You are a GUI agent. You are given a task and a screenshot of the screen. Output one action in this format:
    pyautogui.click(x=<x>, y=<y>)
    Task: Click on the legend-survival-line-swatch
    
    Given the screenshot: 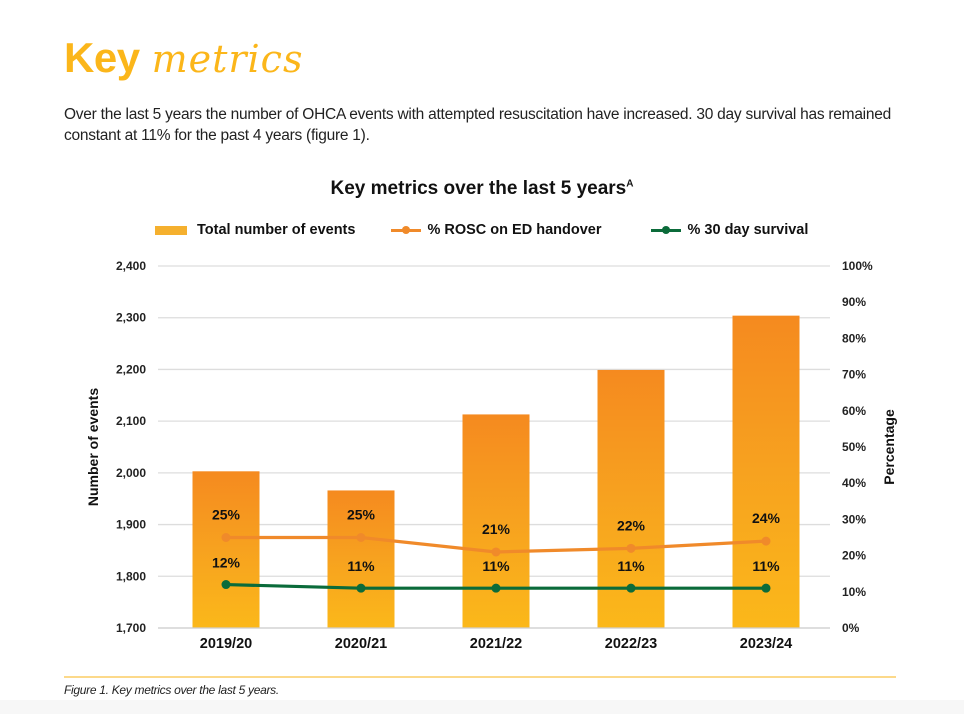 What is the action you would take?
    pyautogui.click(x=666, y=229)
    